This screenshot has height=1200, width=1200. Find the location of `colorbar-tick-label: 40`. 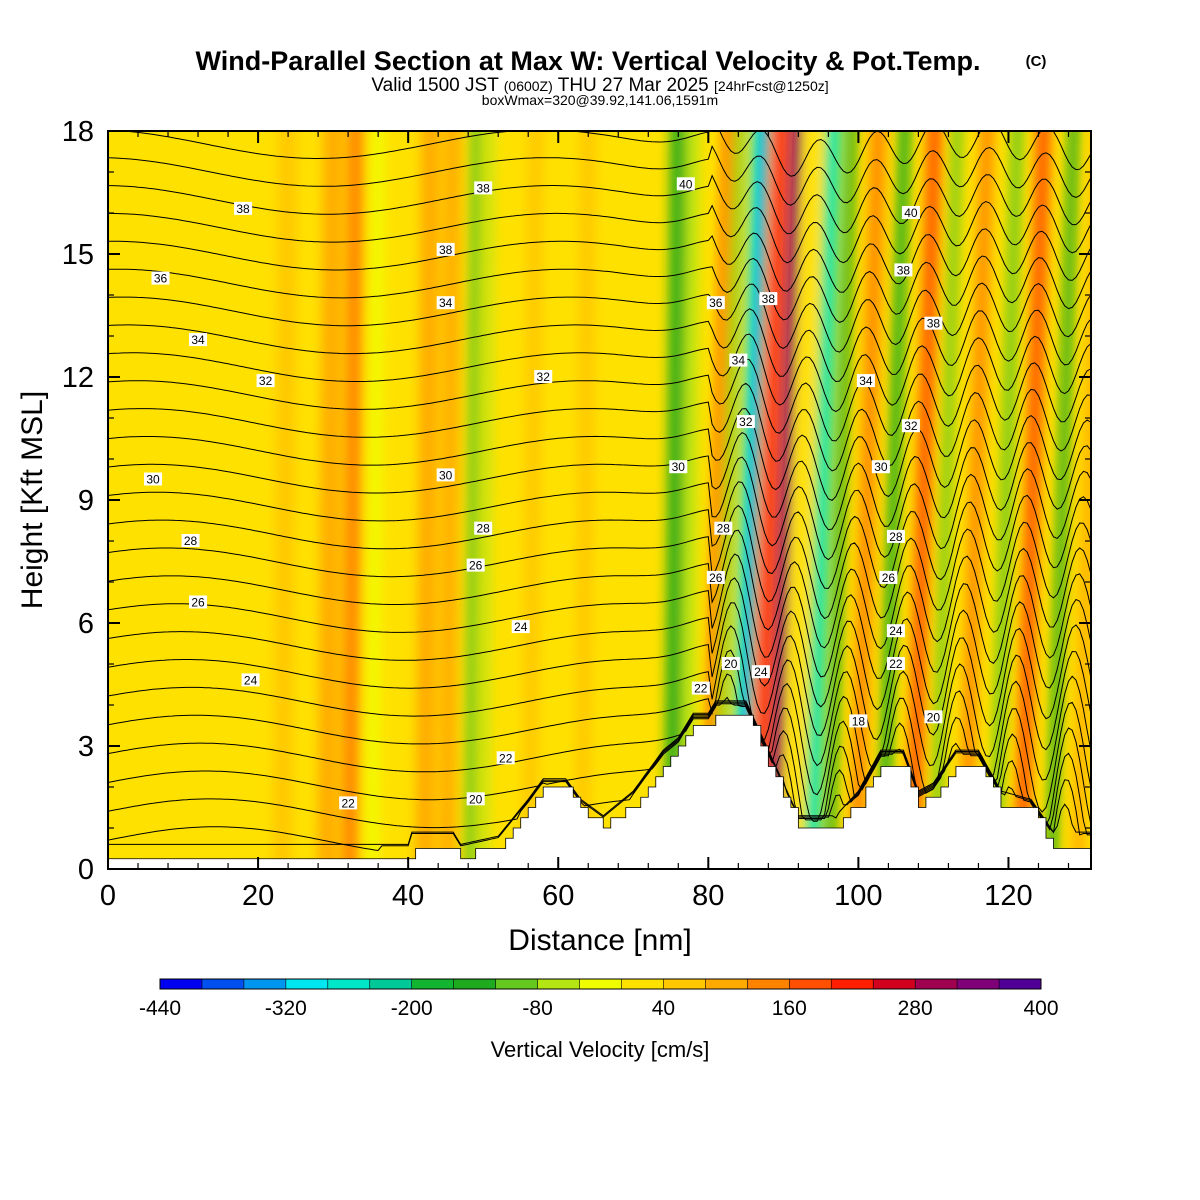

colorbar-tick-label: 40 is located at coordinates (663, 1008).